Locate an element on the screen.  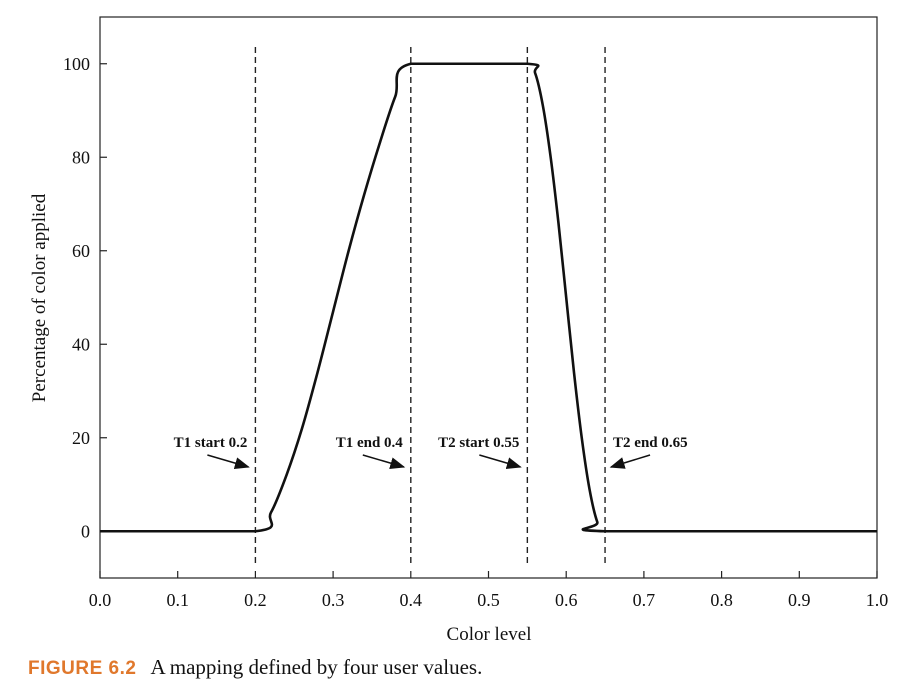
marker-label: T1 start 0.2 is located at coordinates (211, 443).